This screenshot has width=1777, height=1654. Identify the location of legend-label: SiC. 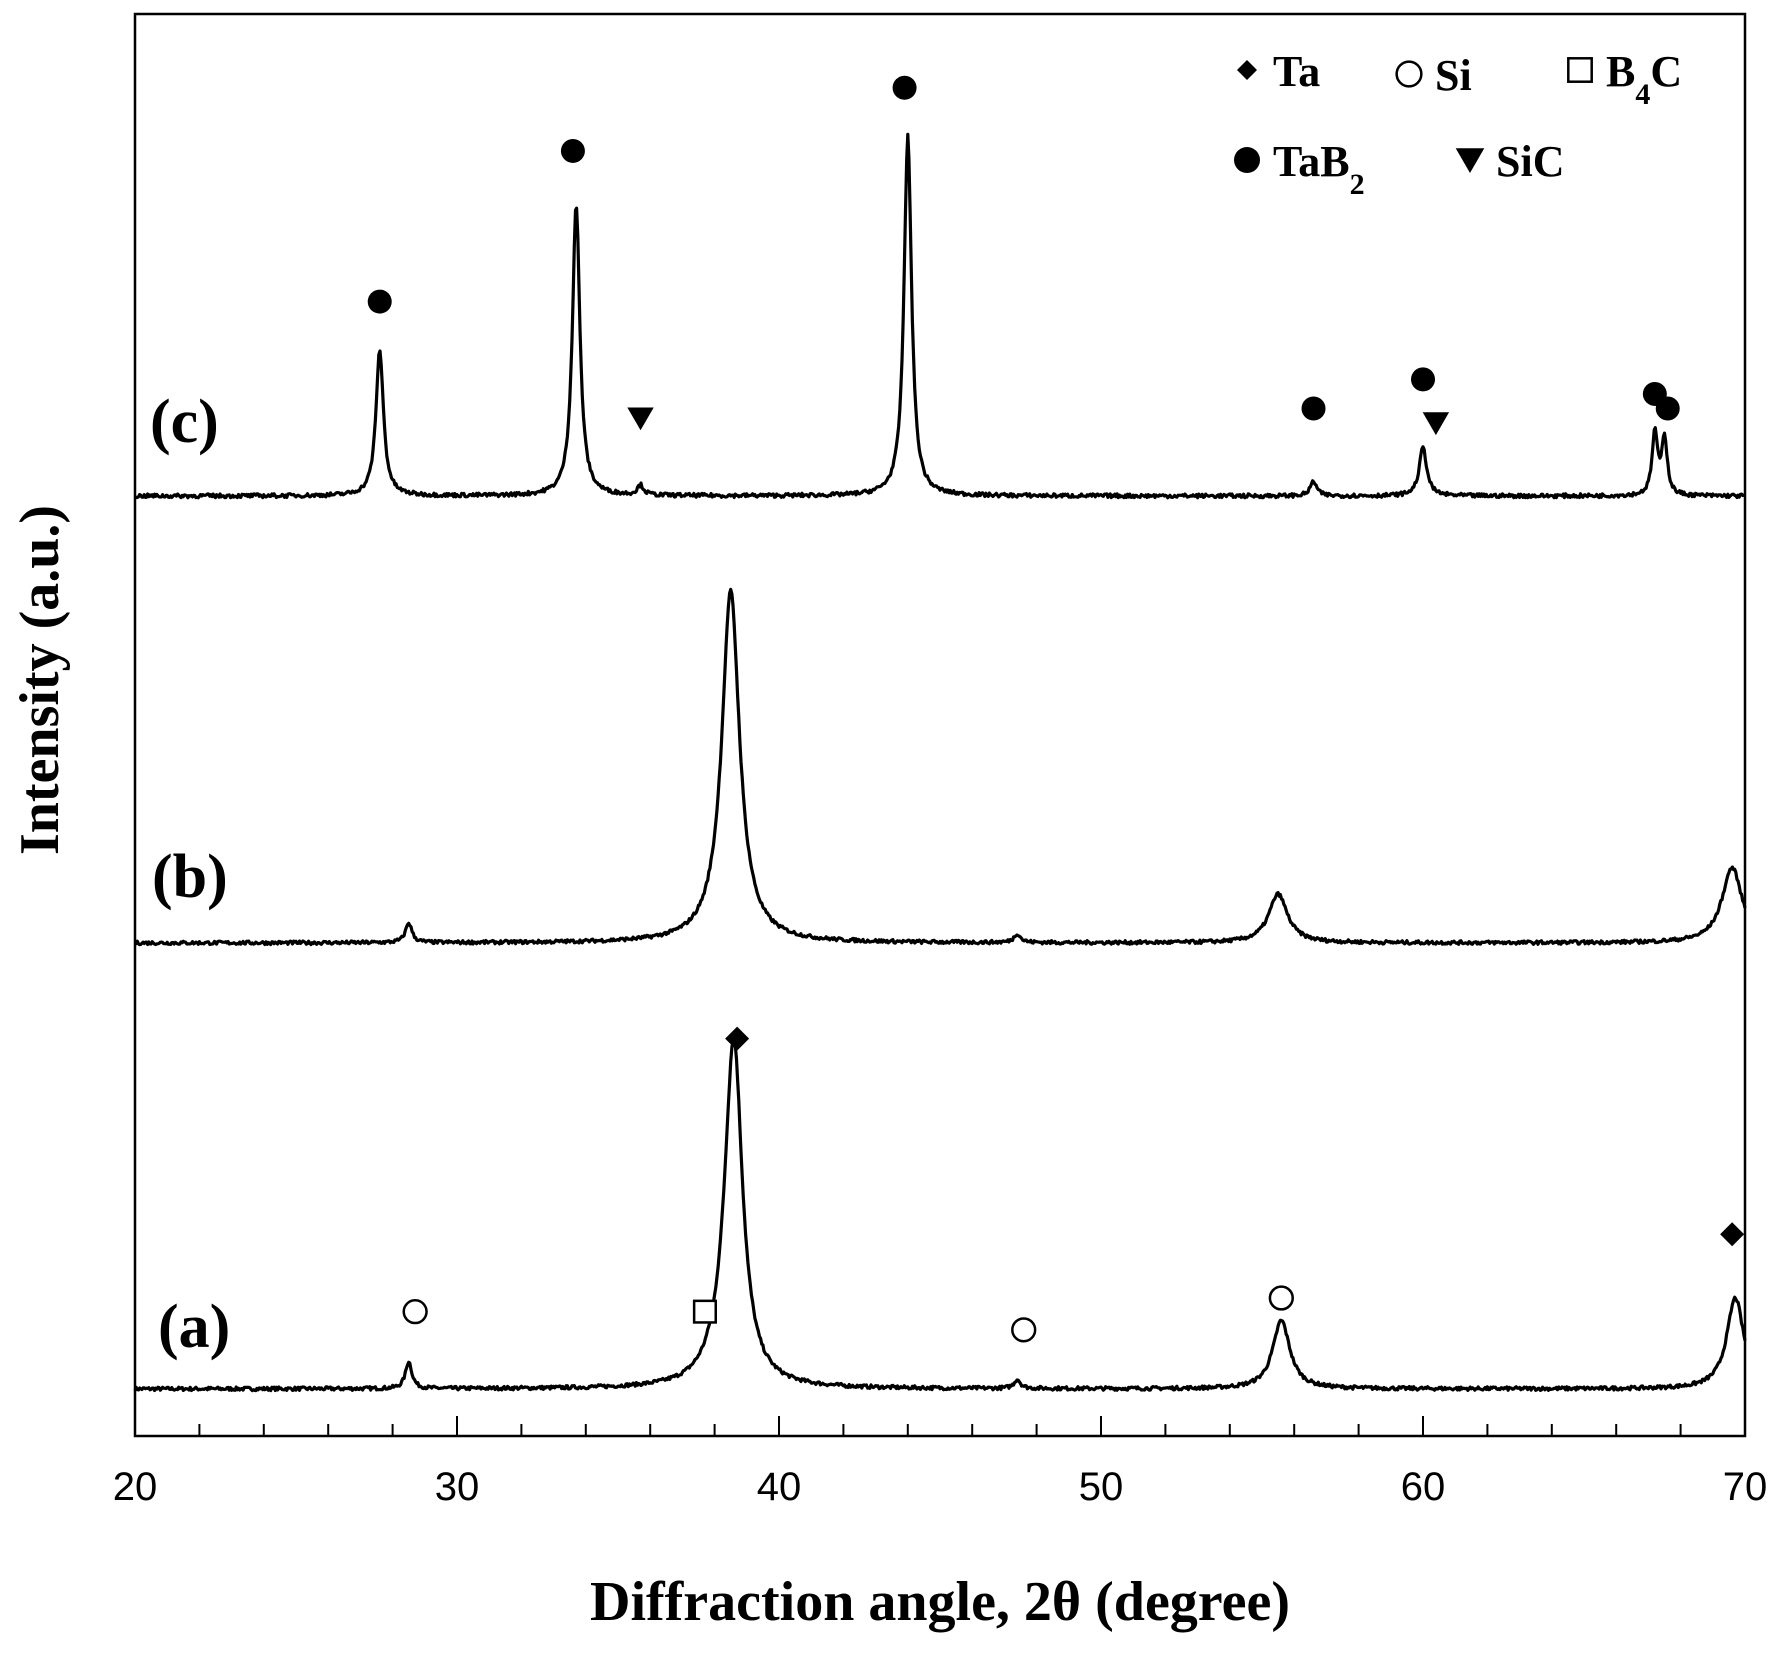
(1530, 161).